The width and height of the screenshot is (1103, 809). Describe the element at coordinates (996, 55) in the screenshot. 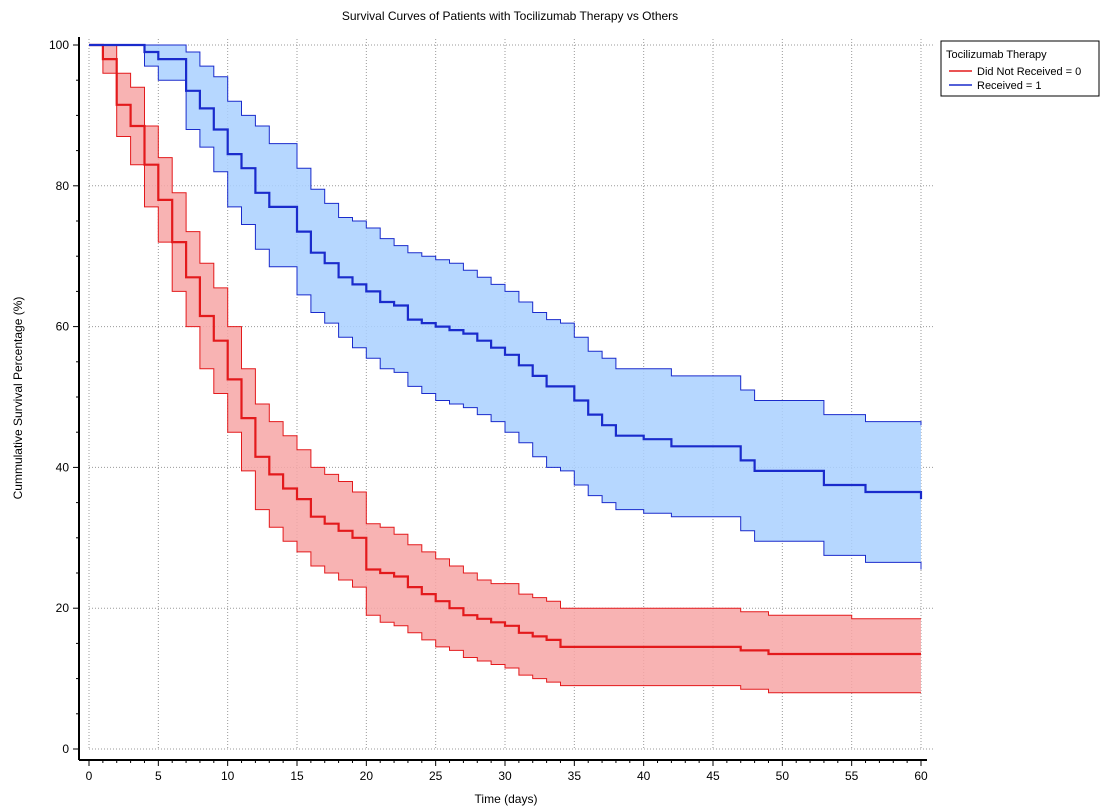

I see `legend-title: Tocilizumab Therapy` at that location.